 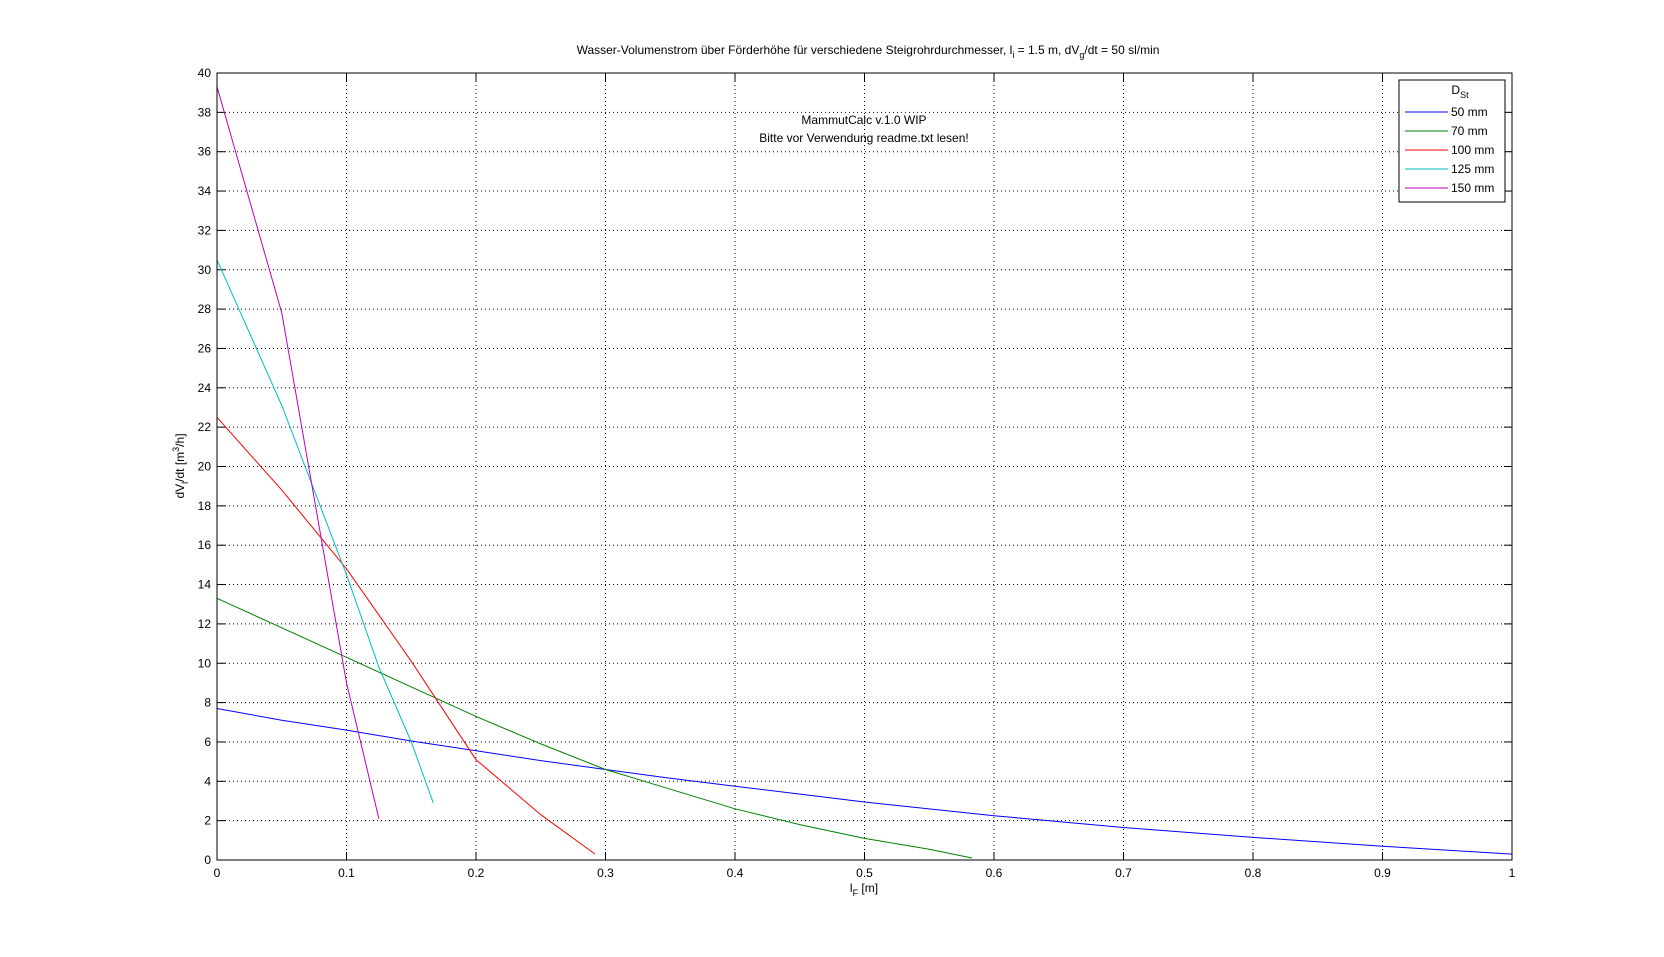 What do you see at coordinates (205, 152) in the screenshot?
I see `y-tick-label: 36` at bounding box center [205, 152].